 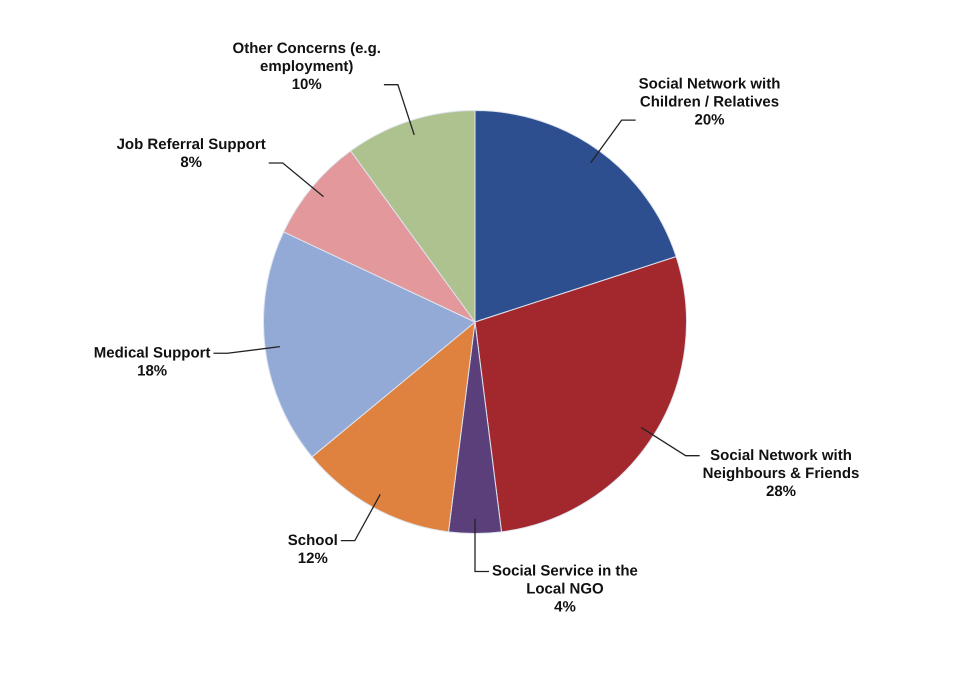 I want to click on slice-label: Social Service in the Local NGO, so click(x=565, y=580).